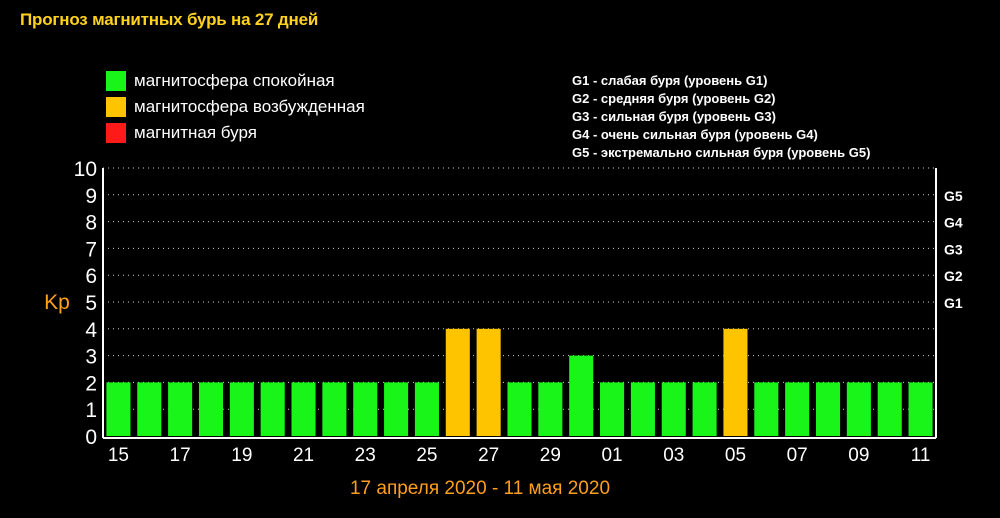 The image size is (1000, 518). Describe the element at coordinates (91, 330) in the screenshot. I see `y-tick-label: 4` at that location.